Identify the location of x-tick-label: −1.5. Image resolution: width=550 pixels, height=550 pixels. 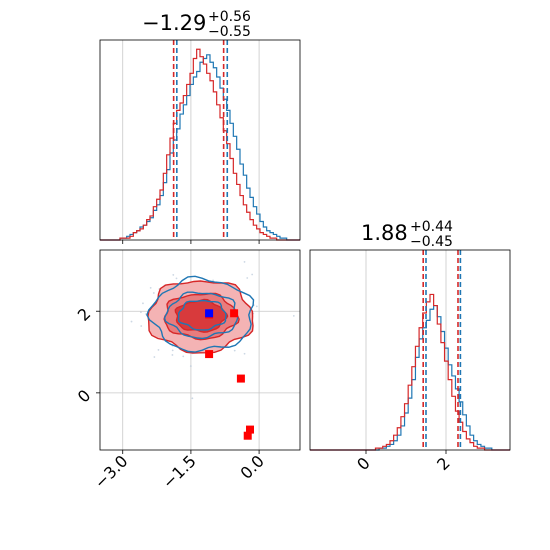
(179, 471).